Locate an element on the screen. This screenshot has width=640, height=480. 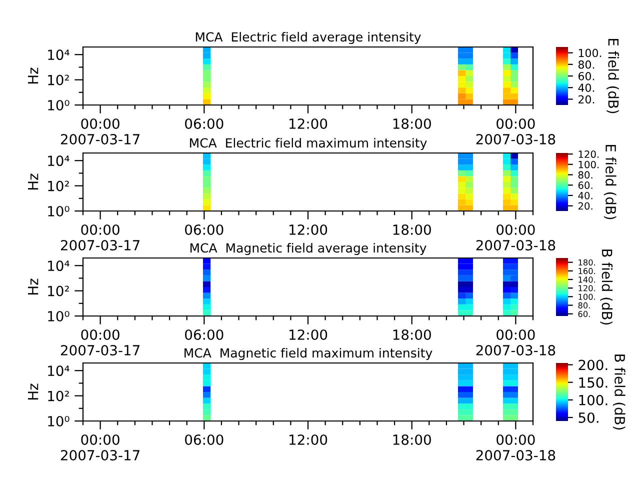
color-bar-label: 140. is located at coordinates (587, 279).